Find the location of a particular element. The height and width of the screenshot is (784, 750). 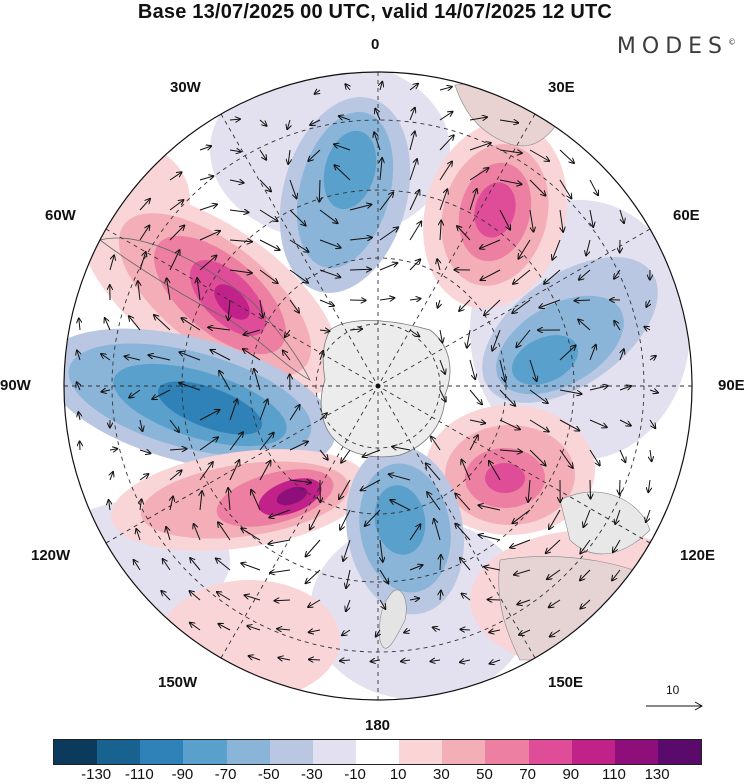

lon-label-0: 0 is located at coordinates (375, 45).